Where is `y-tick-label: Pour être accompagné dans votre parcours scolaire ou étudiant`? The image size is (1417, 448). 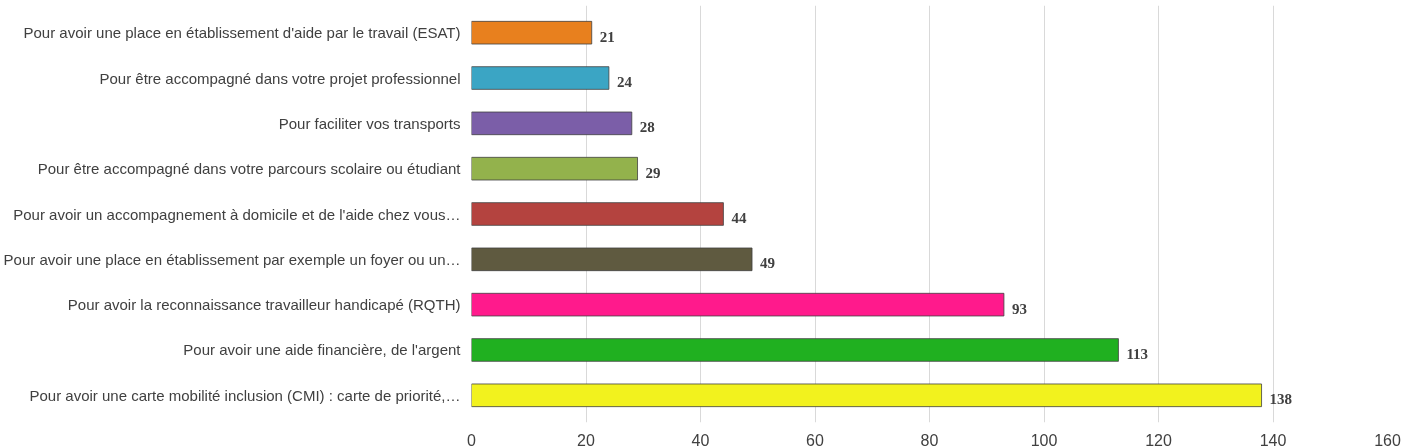
y-tick-label: Pour être accompagné dans votre parcours scolaire ou étudiant is located at coordinates (249, 169).